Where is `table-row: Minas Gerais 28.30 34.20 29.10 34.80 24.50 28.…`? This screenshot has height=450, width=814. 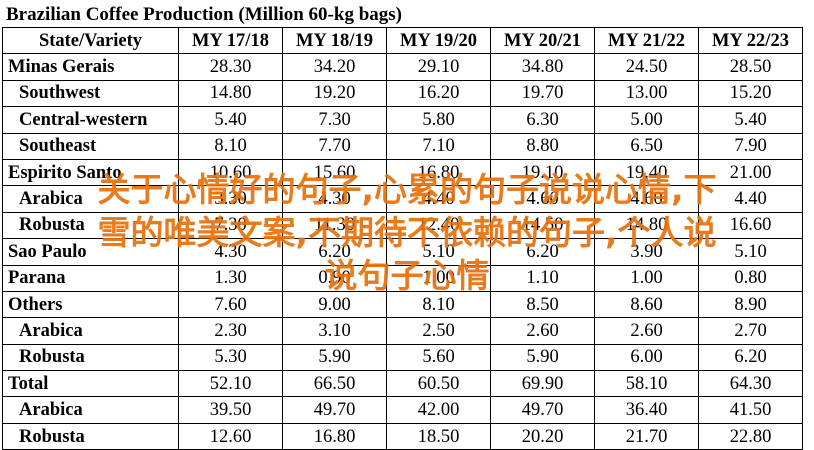
table-row: Minas Gerais 28.30 34.20 29.10 34.80 24.50 28.… is located at coordinates (402, 67).